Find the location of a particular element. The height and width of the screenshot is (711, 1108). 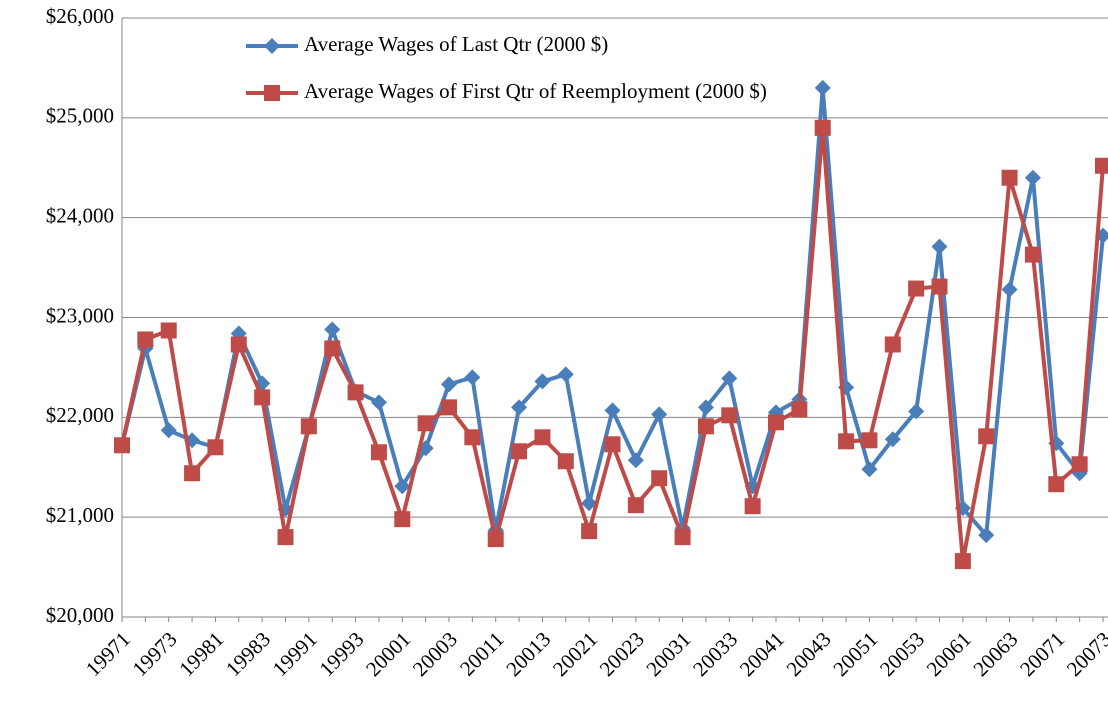

y-tick-label: $25,000 is located at coordinates (80, 116).